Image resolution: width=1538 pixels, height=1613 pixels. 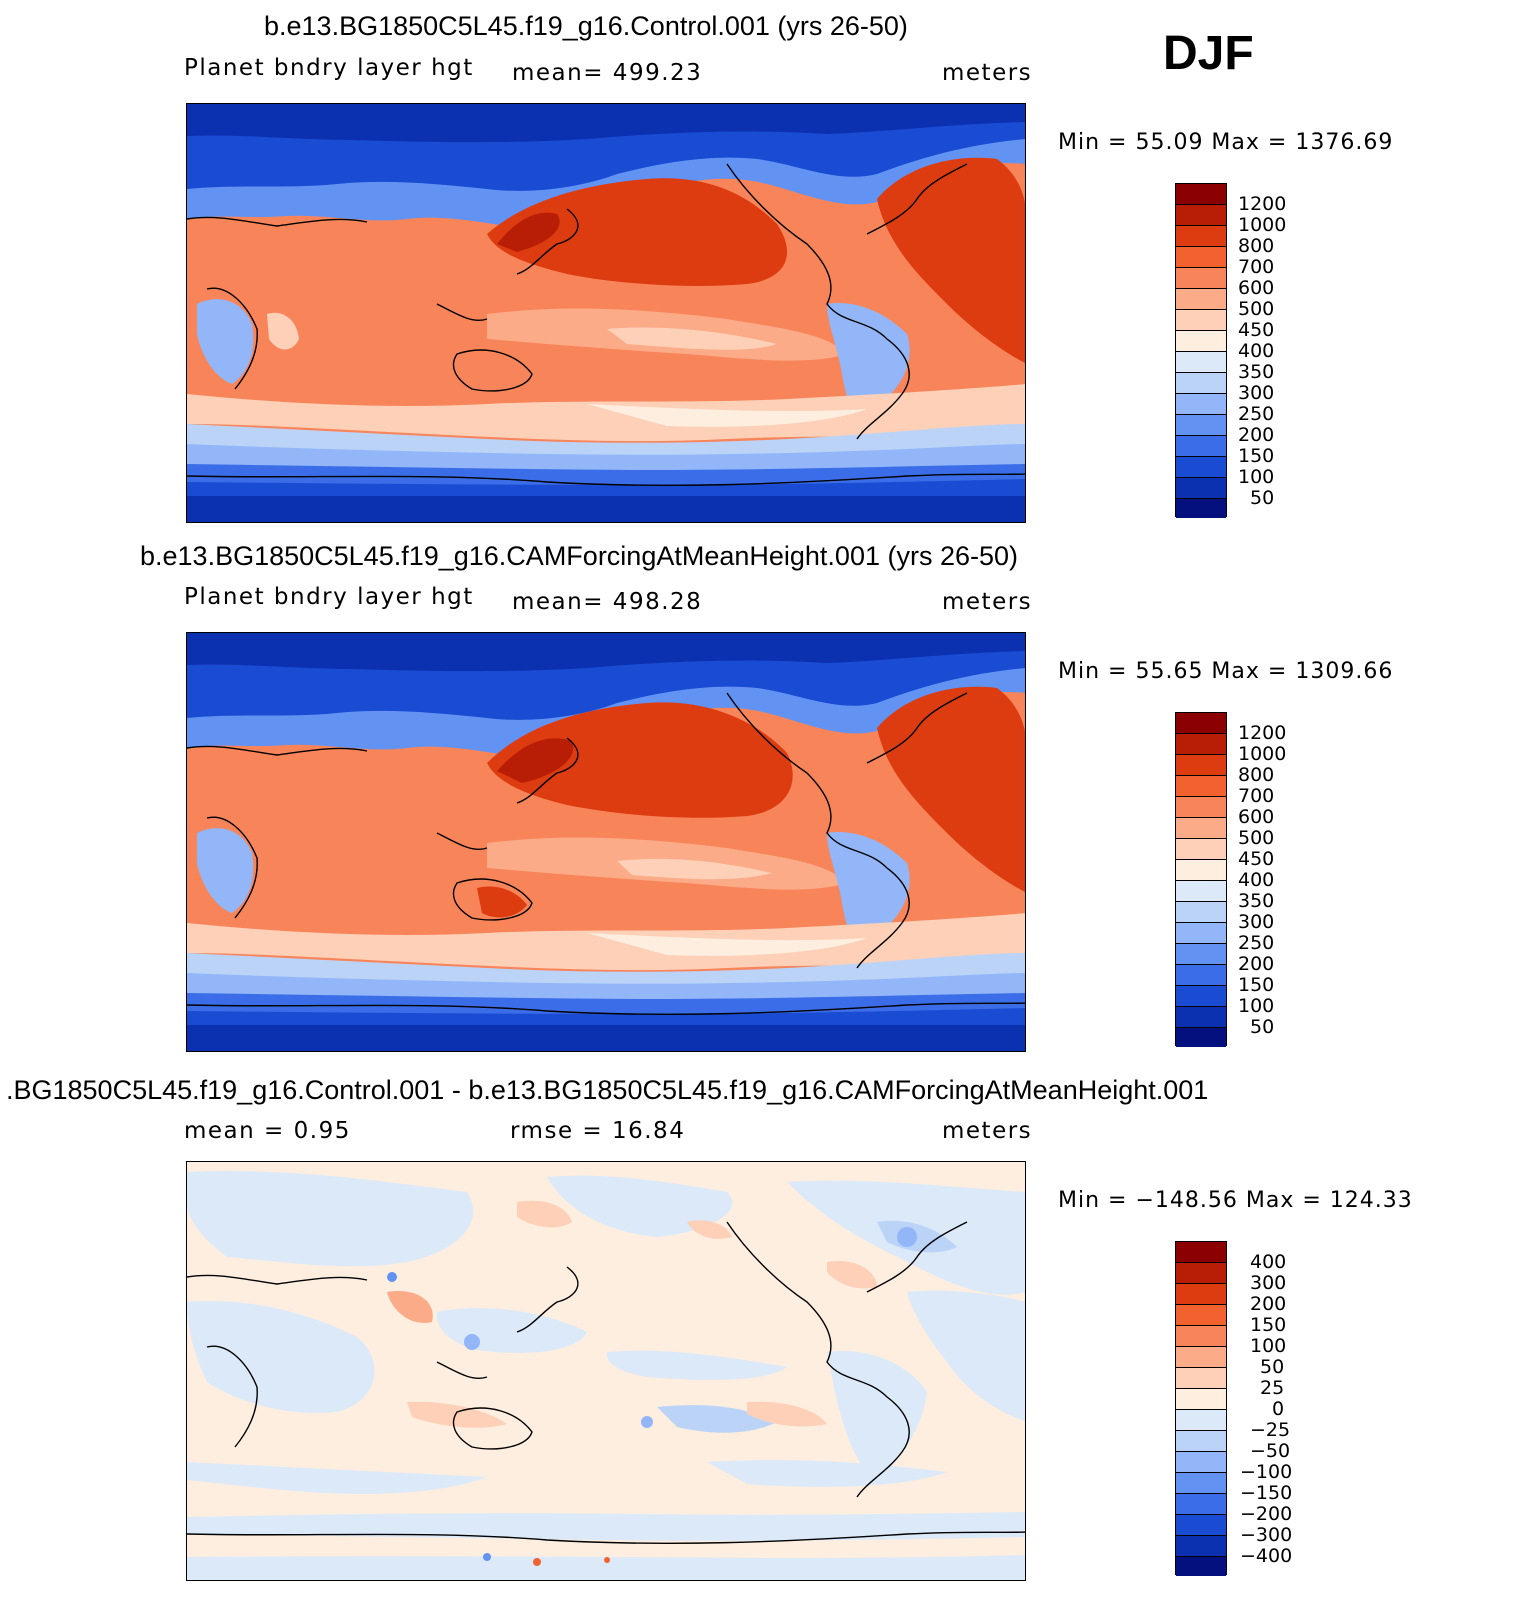 What do you see at coordinates (606, 313) in the screenshot?
I see `panel1-map` at bounding box center [606, 313].